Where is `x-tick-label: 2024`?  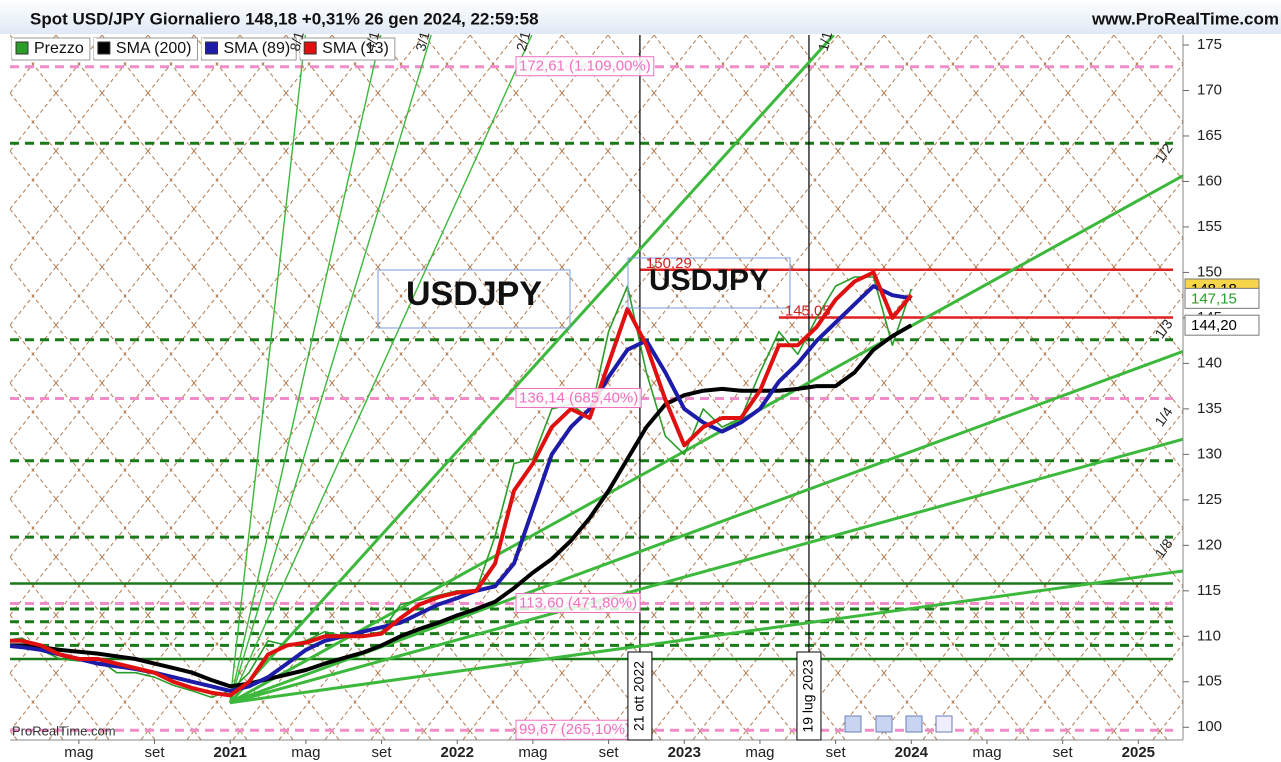 x-tick-label: 2024 is located at coordinates (912, 752).